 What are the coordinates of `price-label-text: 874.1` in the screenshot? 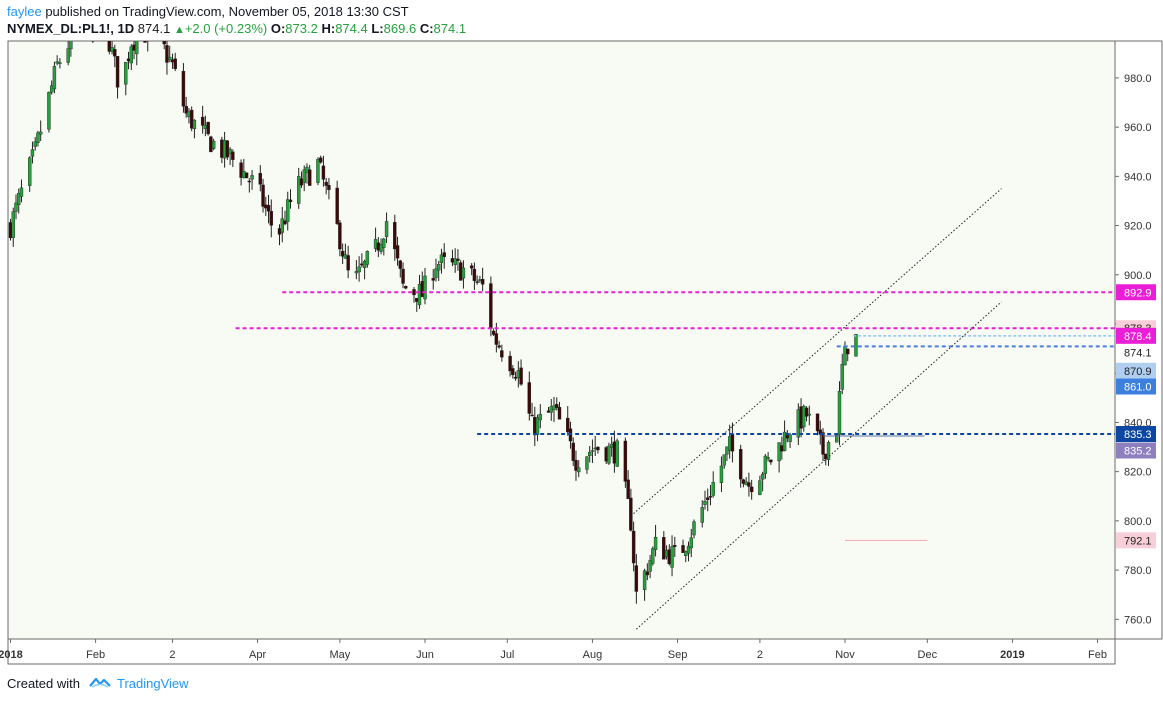 It's located at (1138, 353).